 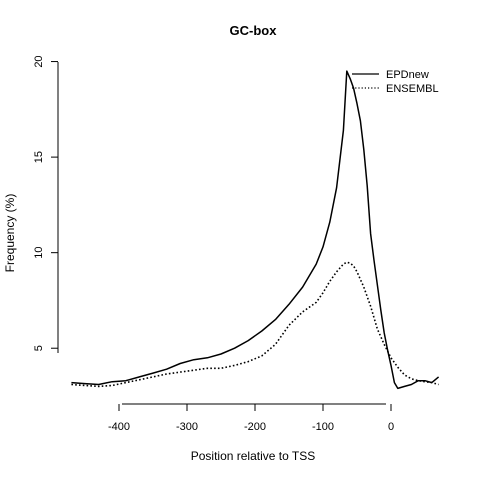 What do you see at coordinates (391, 427) in the screenshot?
I see `x-tick-label: 0` at bounding box center [391, 427].